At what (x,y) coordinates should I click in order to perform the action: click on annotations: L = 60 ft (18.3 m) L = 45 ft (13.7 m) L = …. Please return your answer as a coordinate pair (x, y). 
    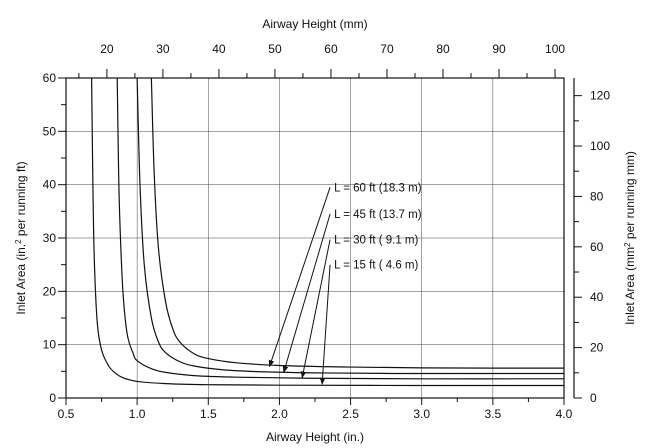
    Looking at the image, I should click on (345, 283).